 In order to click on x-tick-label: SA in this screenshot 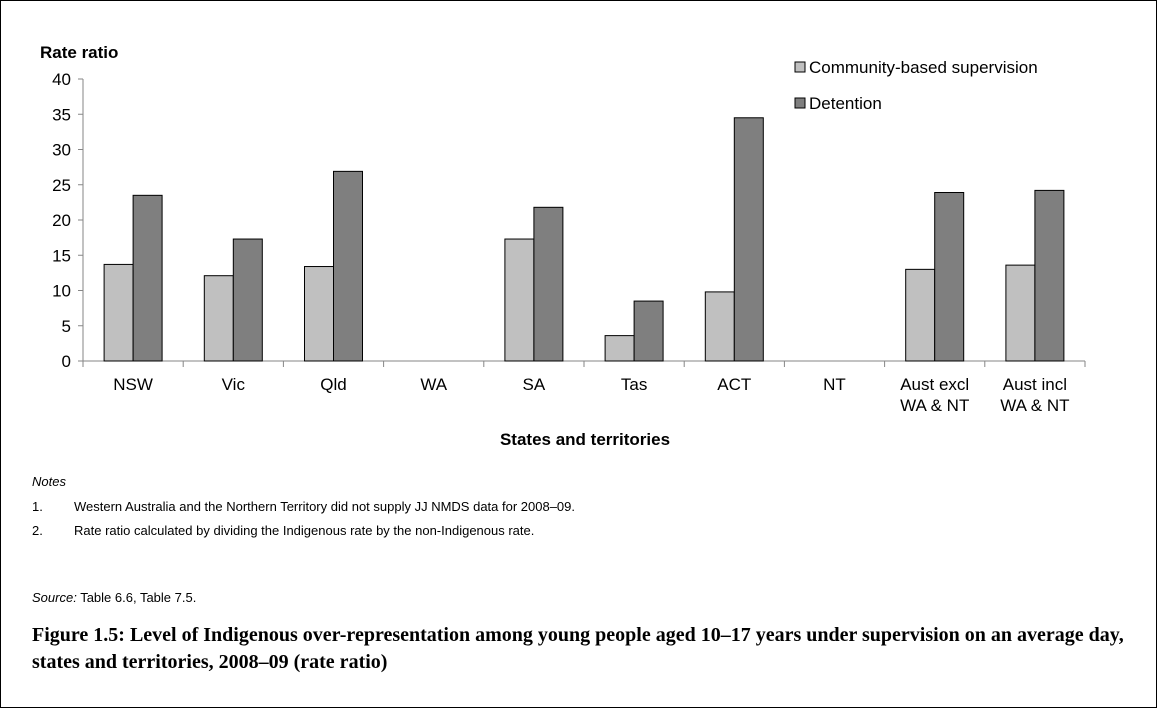, I will do `click(534, 384)`.